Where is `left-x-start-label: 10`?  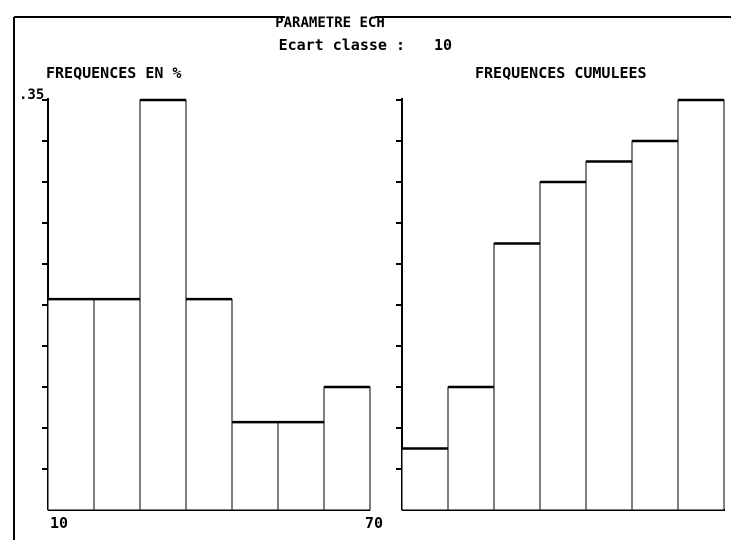 left-x-start-label: 10 is located at coordinates (59, 523).